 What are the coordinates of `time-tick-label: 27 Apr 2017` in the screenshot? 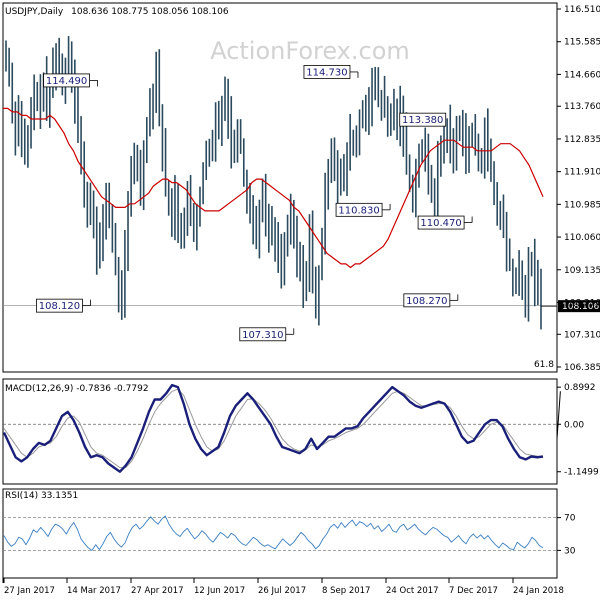 It's located at (157, 591).